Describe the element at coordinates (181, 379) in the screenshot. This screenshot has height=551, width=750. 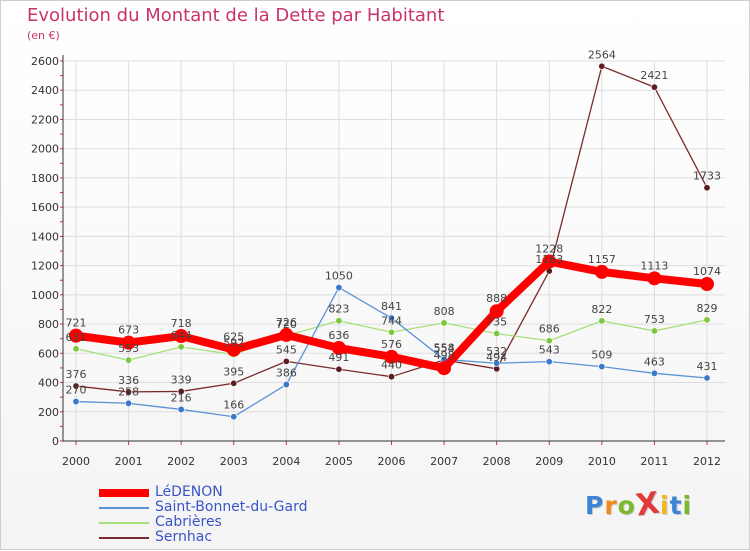
I see `data-label: 339` at that location.